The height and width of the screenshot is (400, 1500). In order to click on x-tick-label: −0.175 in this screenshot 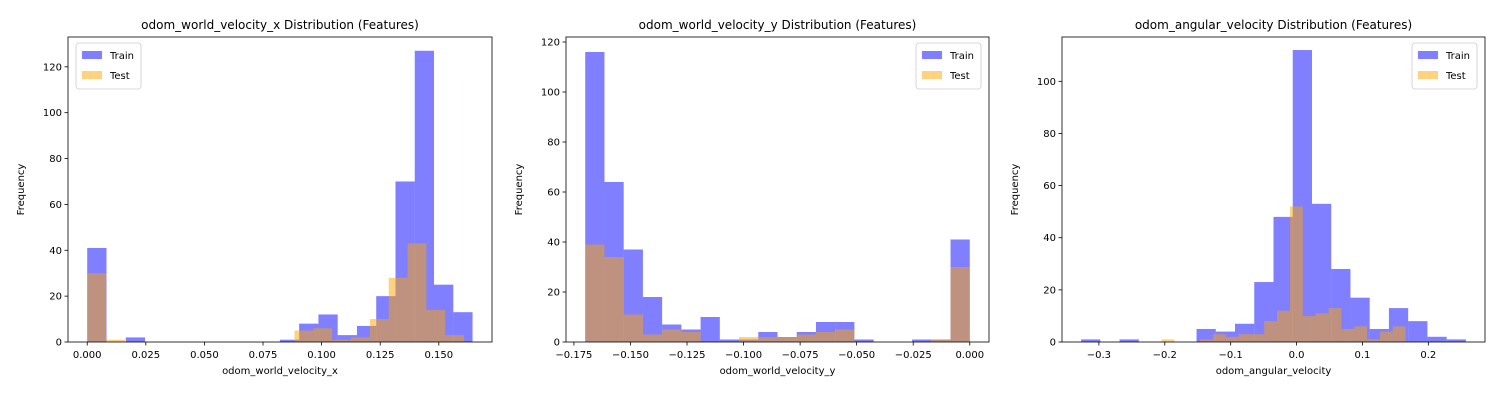, I will do `click(573, 355)`.